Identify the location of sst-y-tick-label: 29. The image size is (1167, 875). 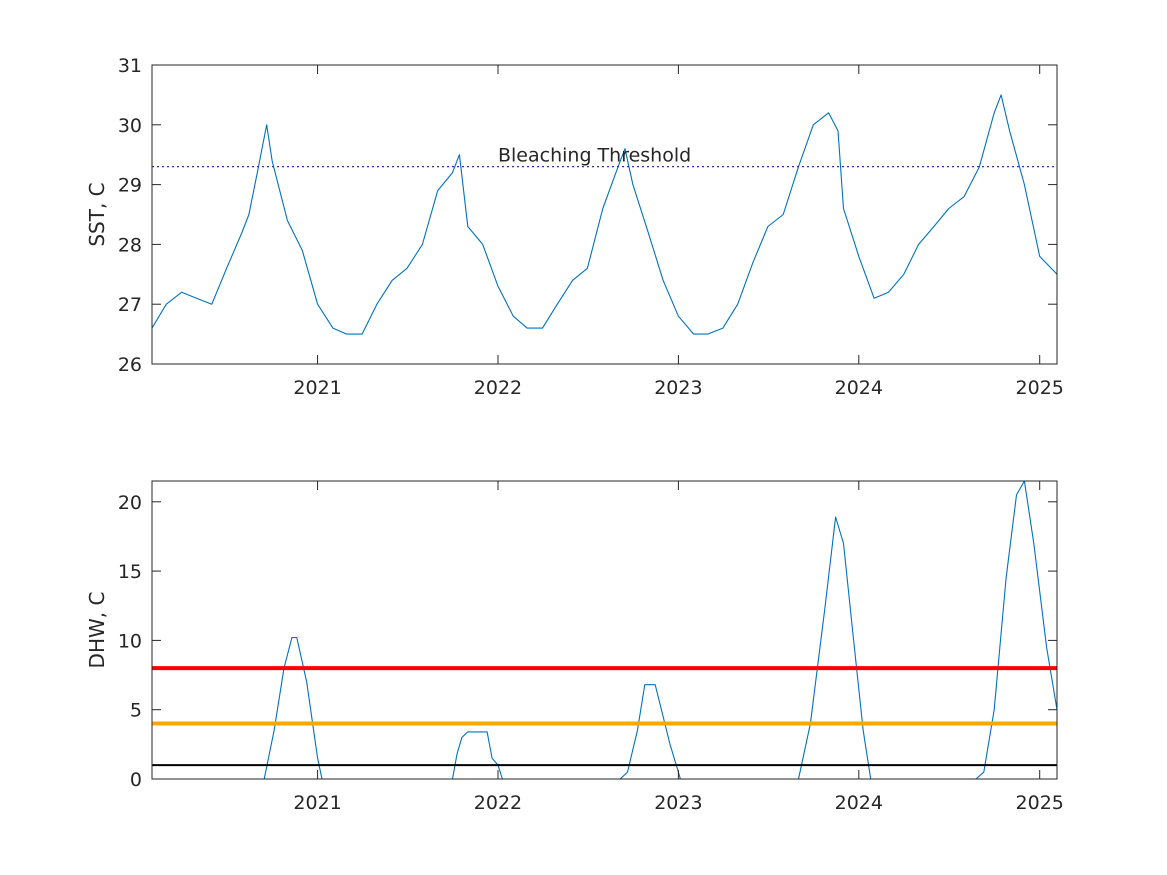
(130, 186).